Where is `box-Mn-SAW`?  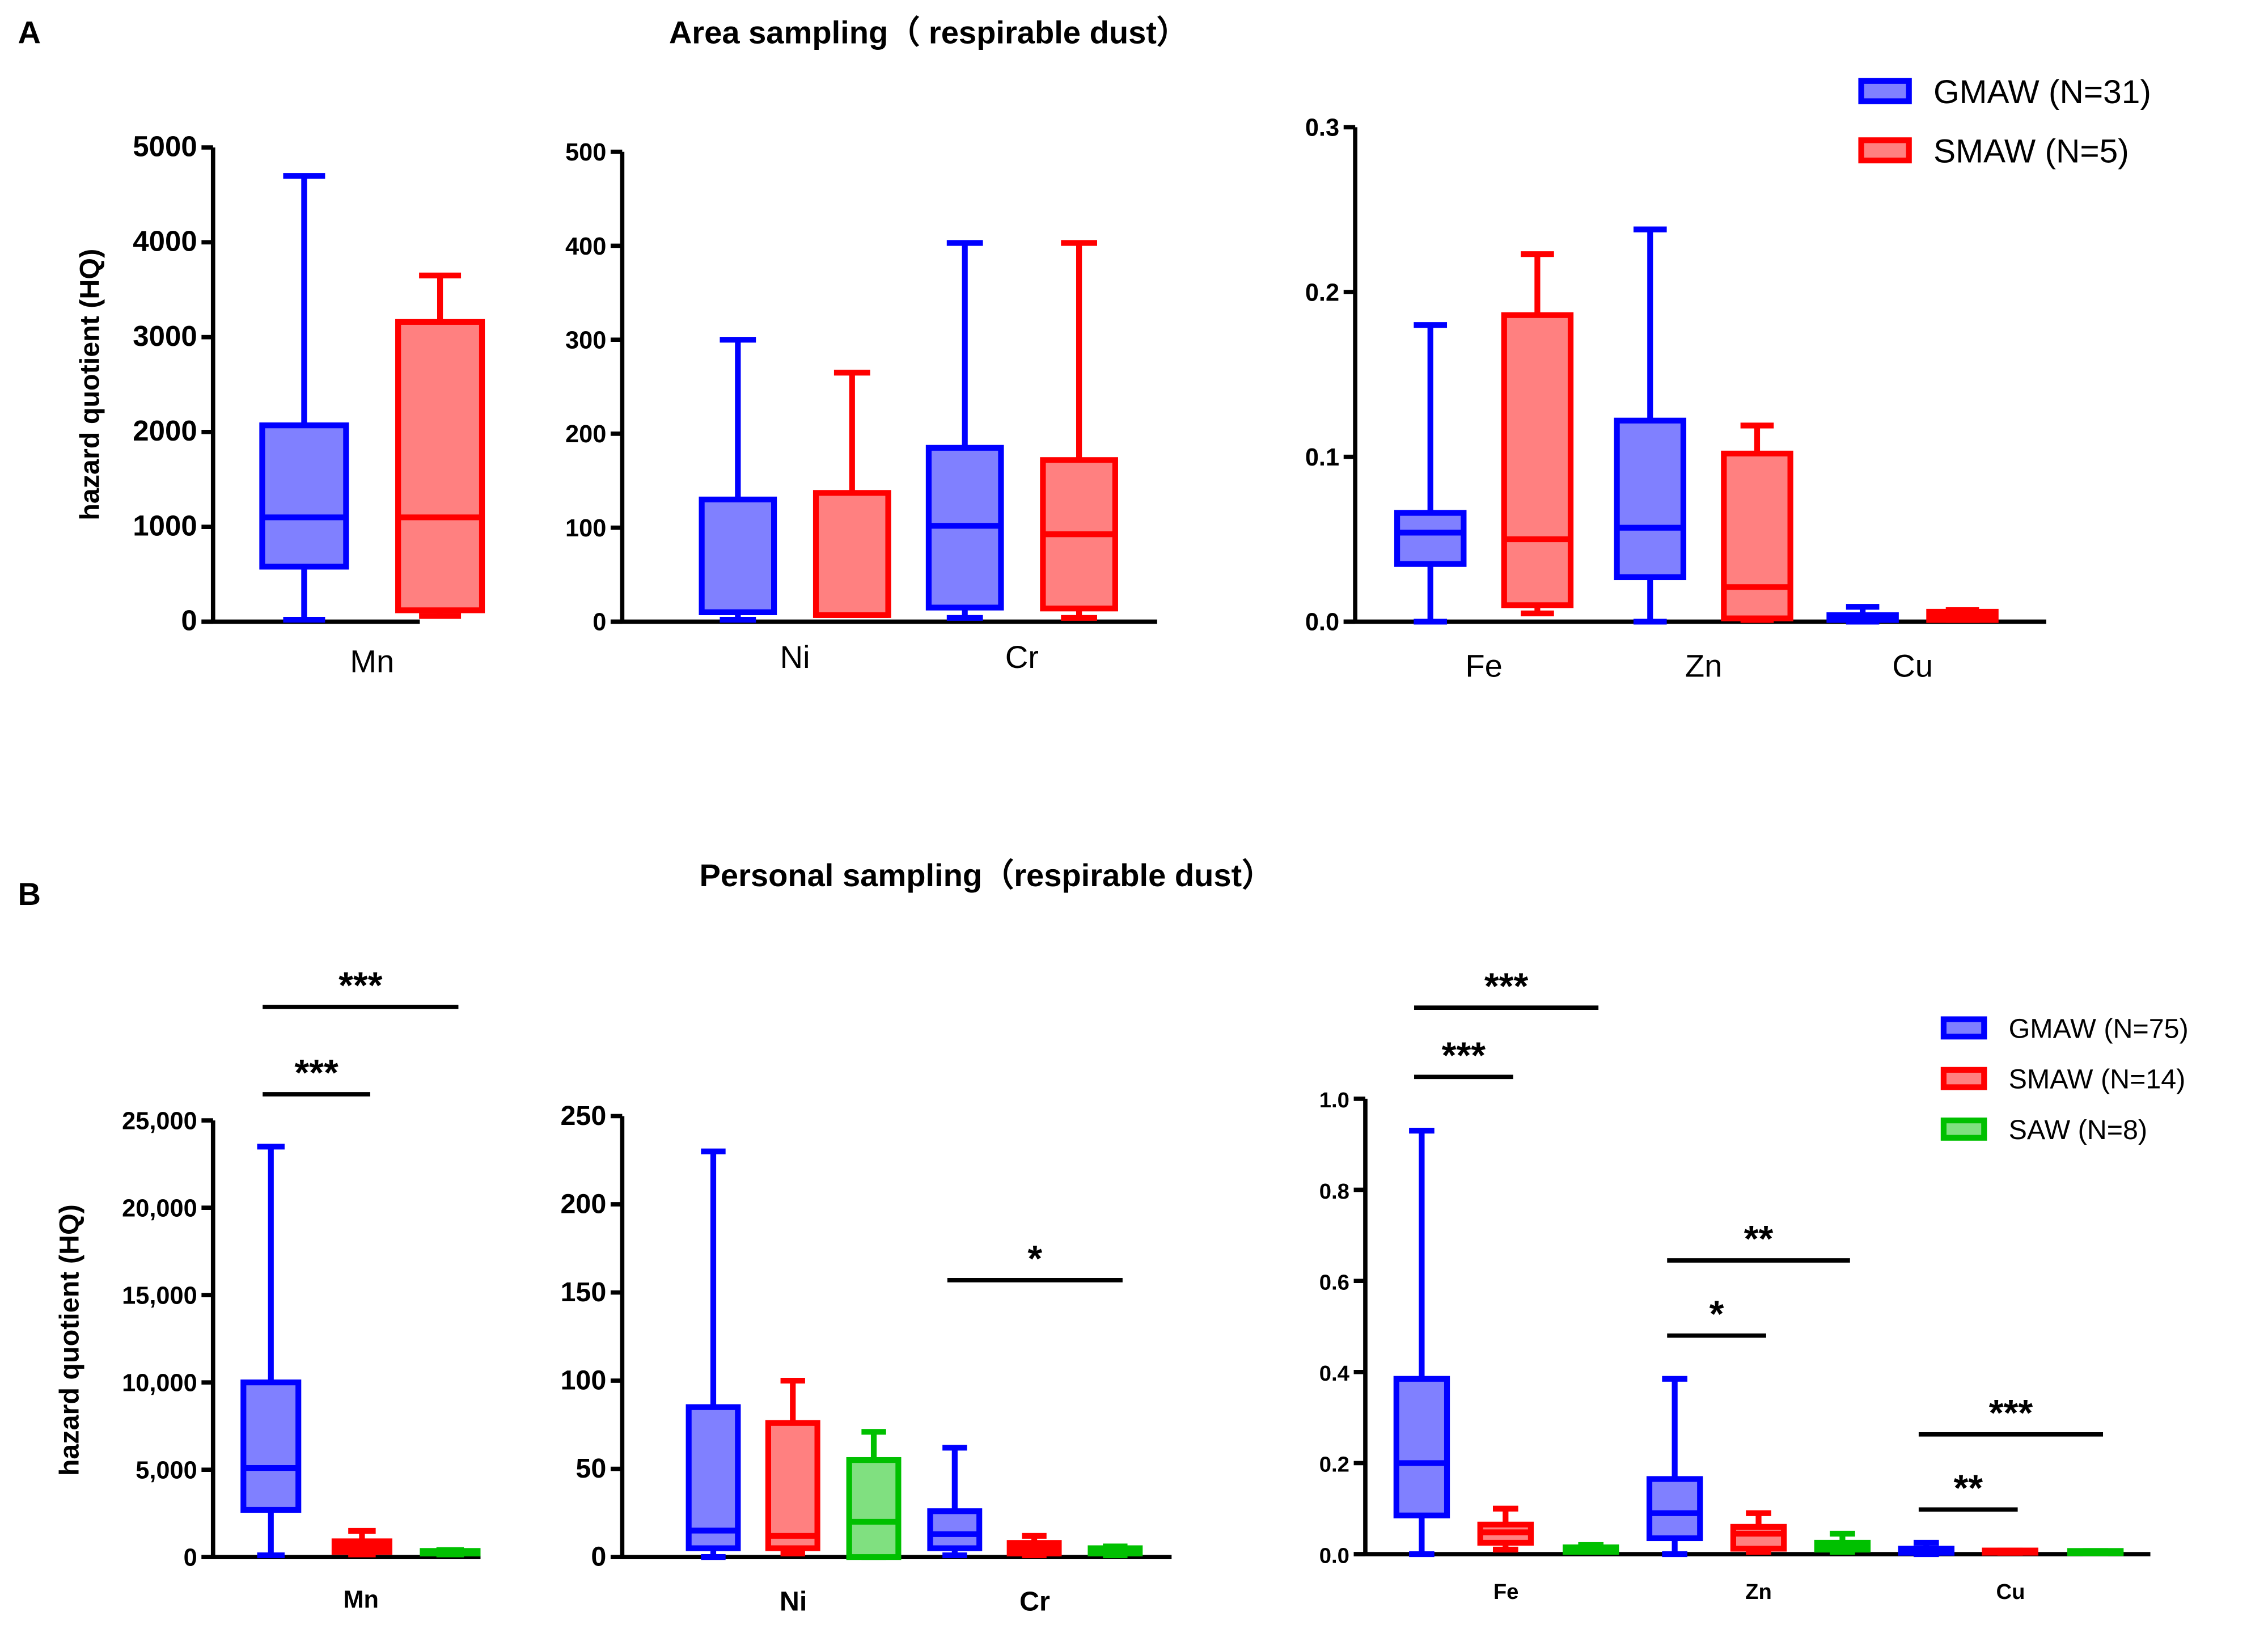 box-Mn-SAW is located at coordinates (450, 1552).